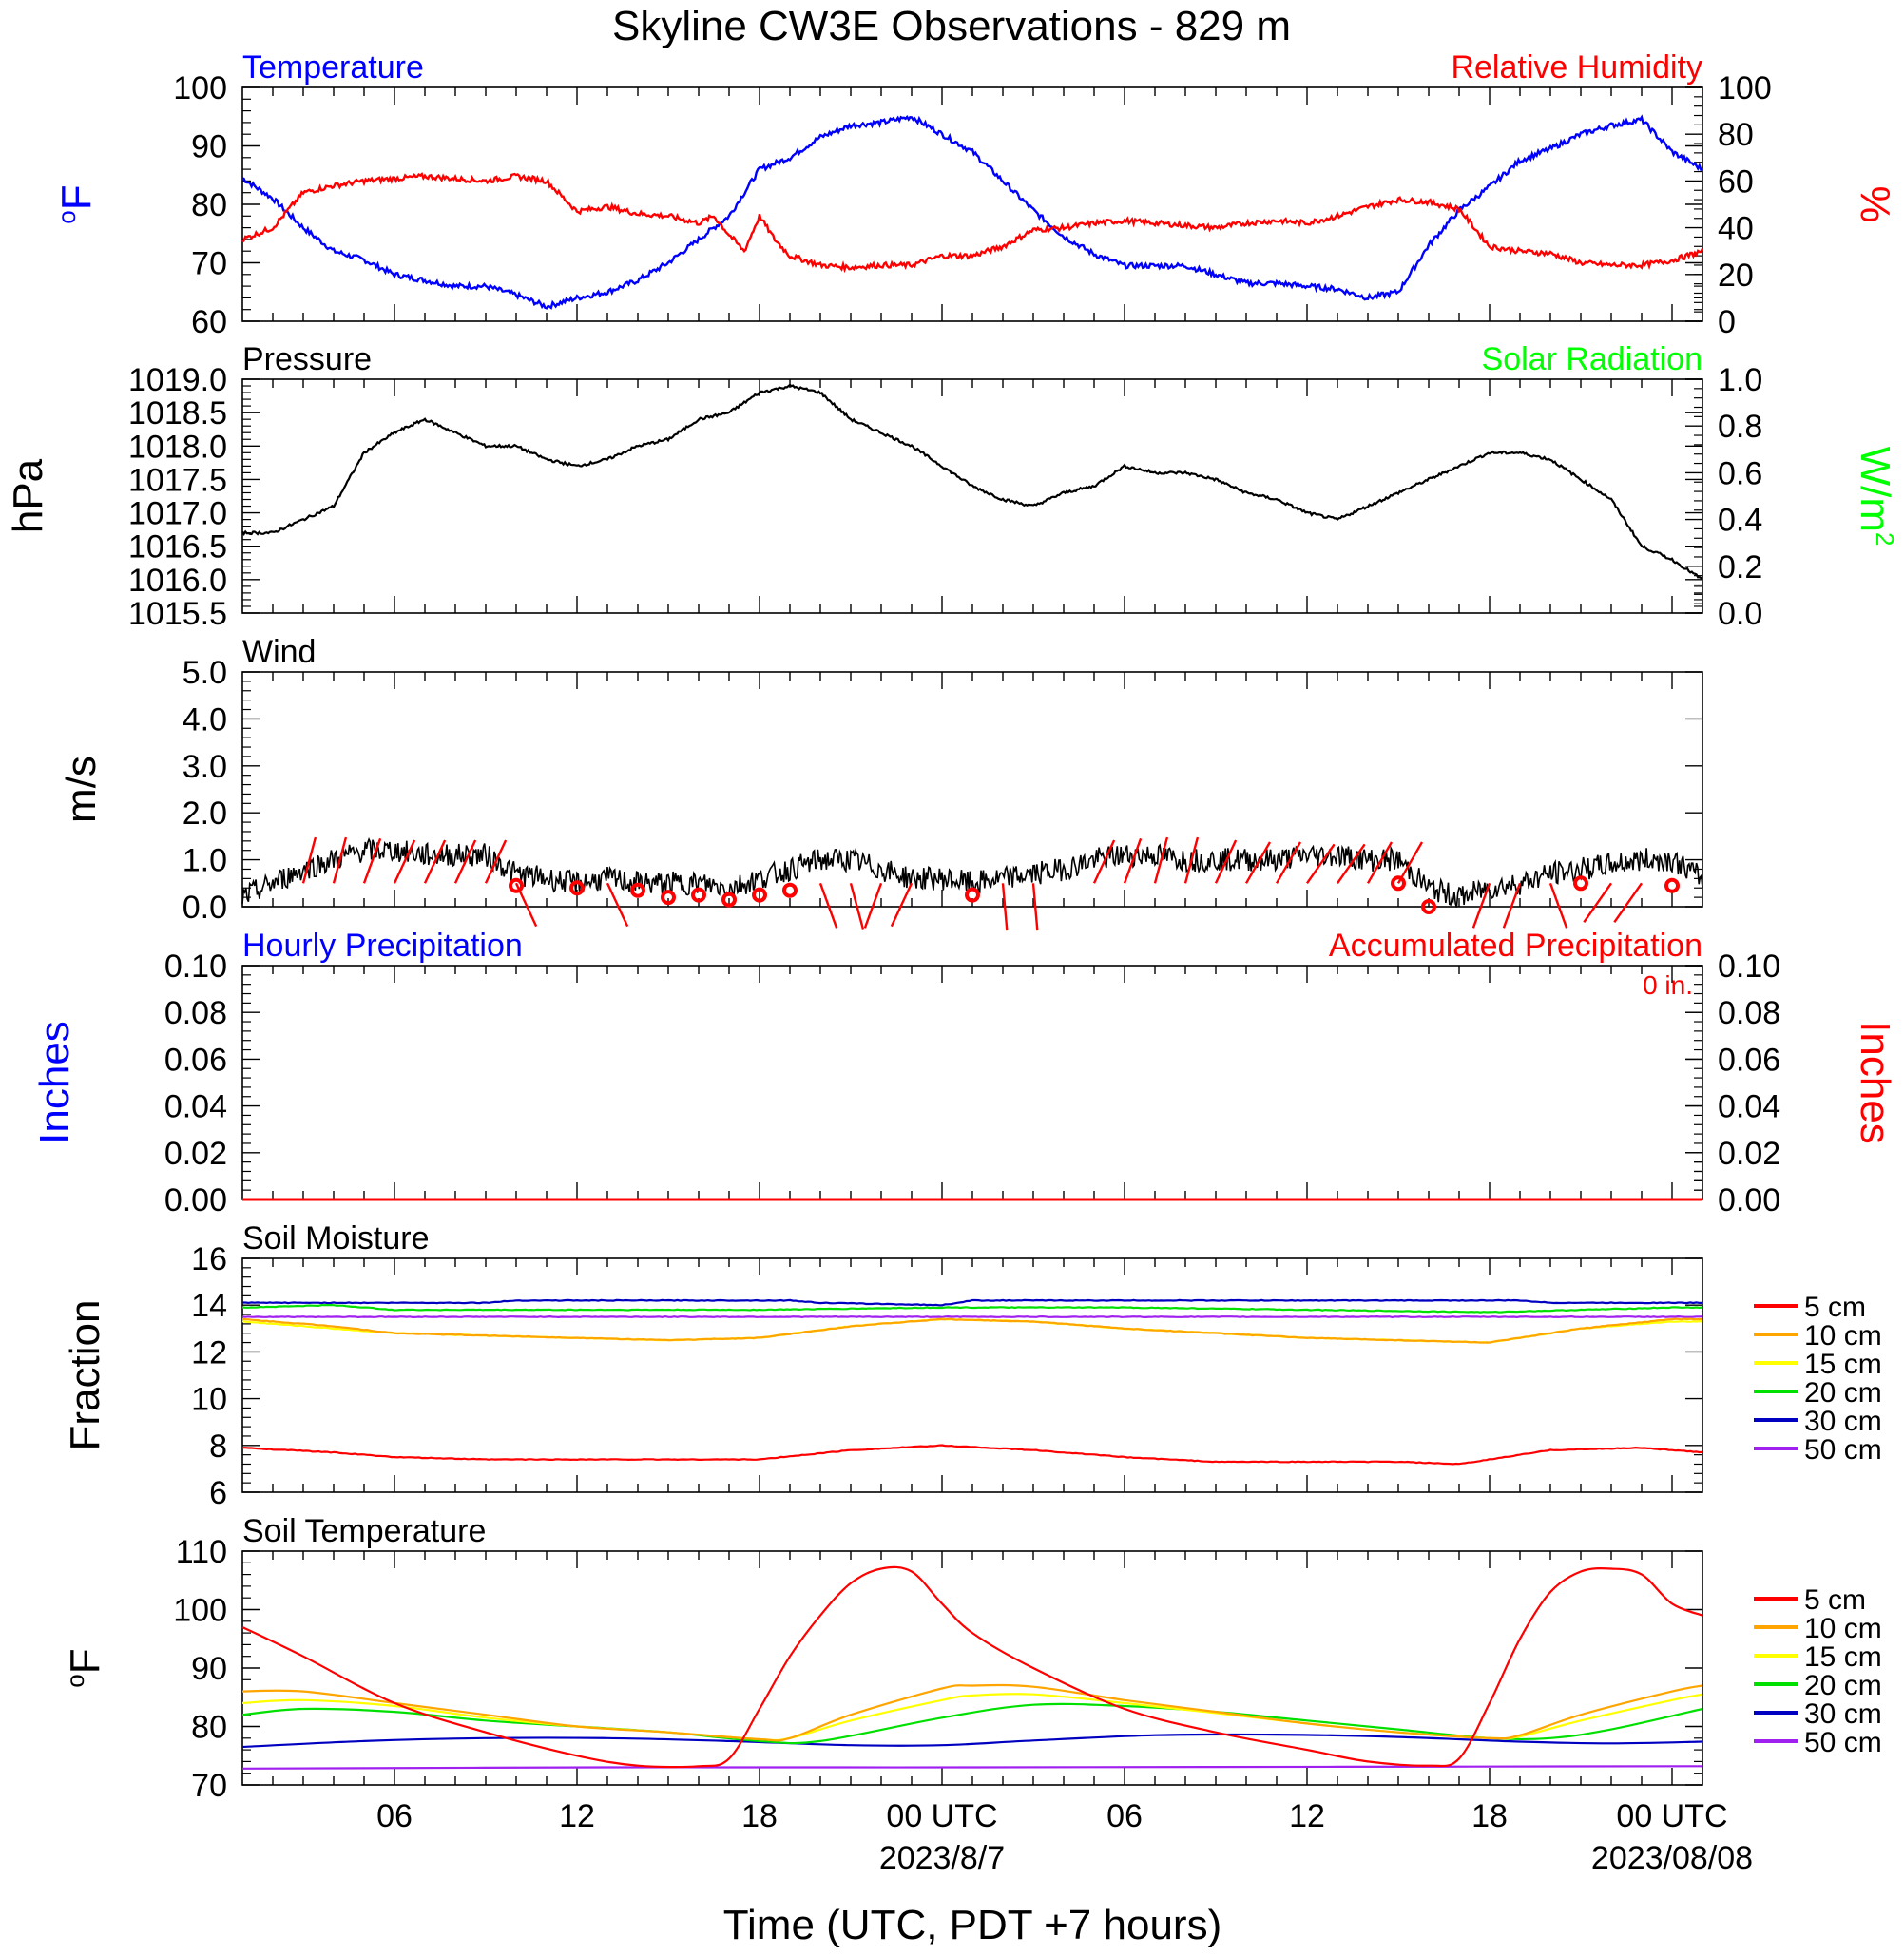  What do you see at coordinates (951, 26) in the screenshot?
I see `chart-title: Skyline CW3E Observations - 829 m` at bounding box center [951, 26].